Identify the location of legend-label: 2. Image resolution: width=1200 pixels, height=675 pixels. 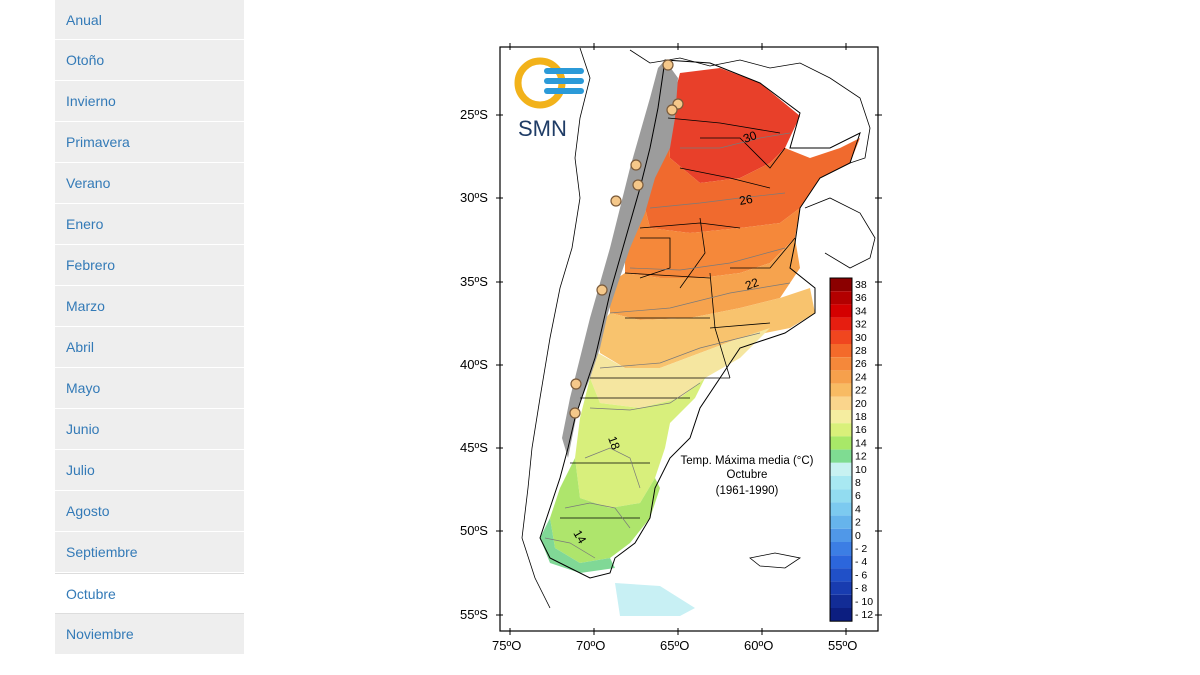
(858, 523).